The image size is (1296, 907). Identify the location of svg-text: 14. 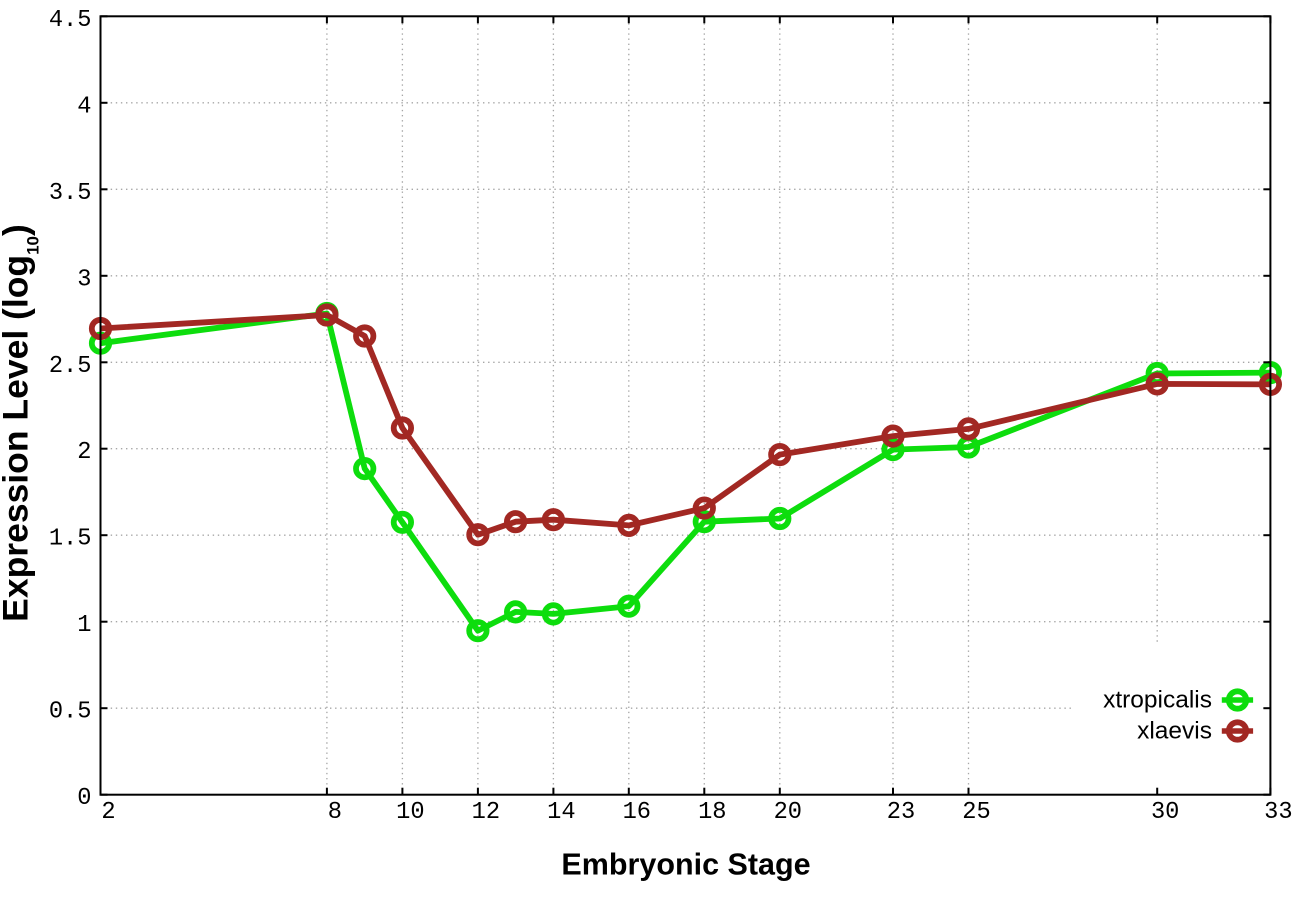
(561, 812).